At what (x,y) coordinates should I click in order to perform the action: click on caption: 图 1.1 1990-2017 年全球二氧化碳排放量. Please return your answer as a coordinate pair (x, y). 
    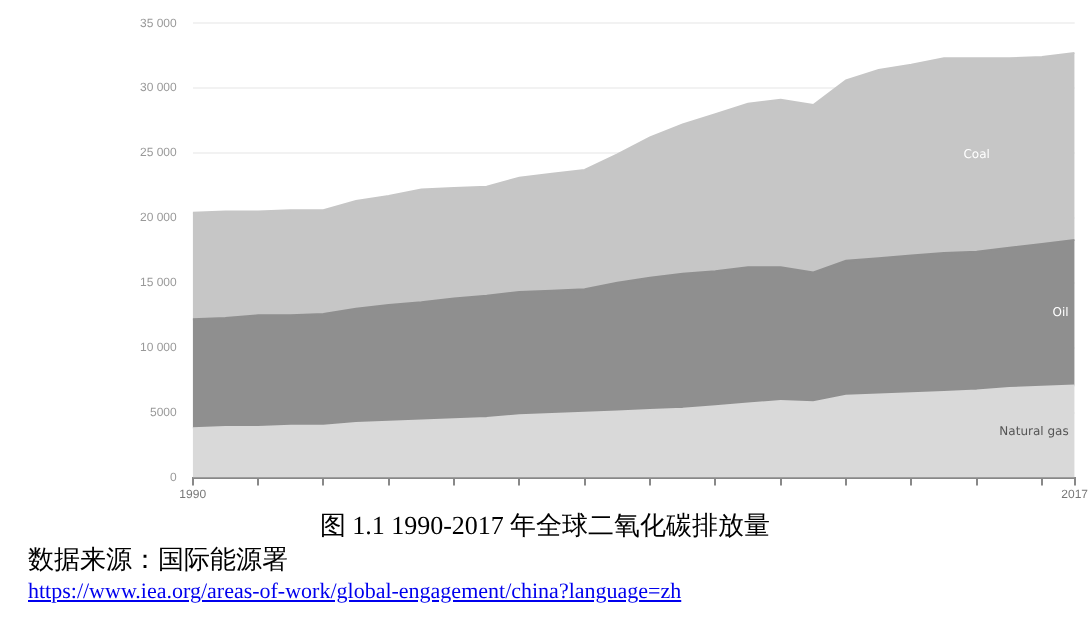
    Looking at the image, I should click on (545, 525).